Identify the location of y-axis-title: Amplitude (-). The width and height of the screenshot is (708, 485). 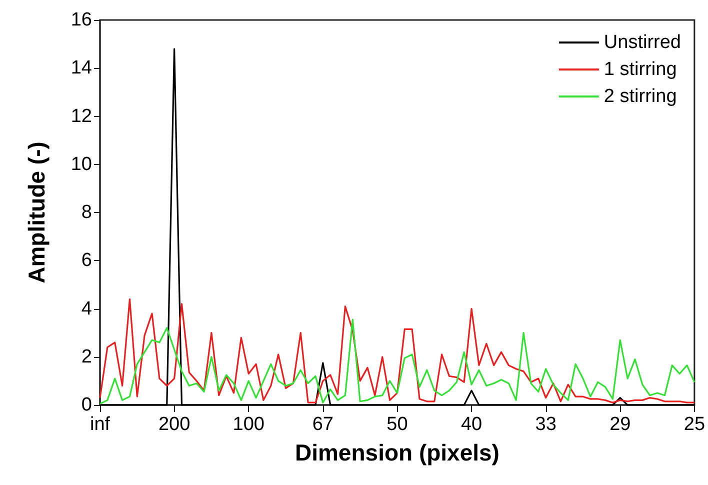
(37, 213).